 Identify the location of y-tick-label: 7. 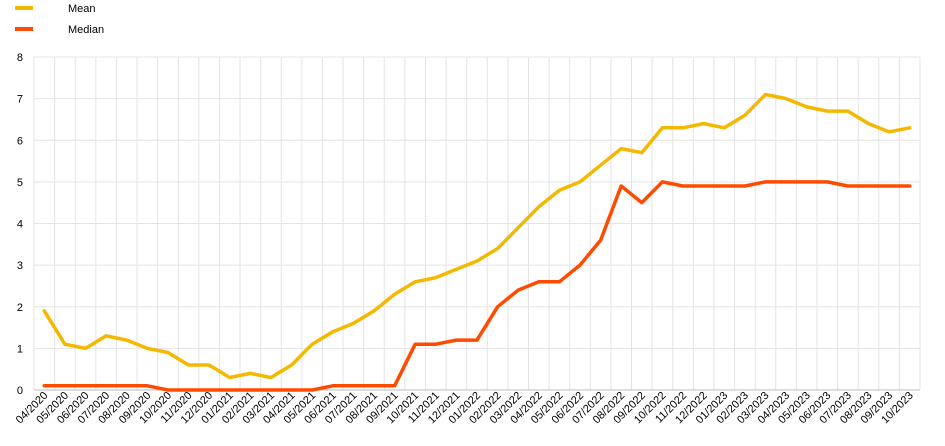
(20, 100).